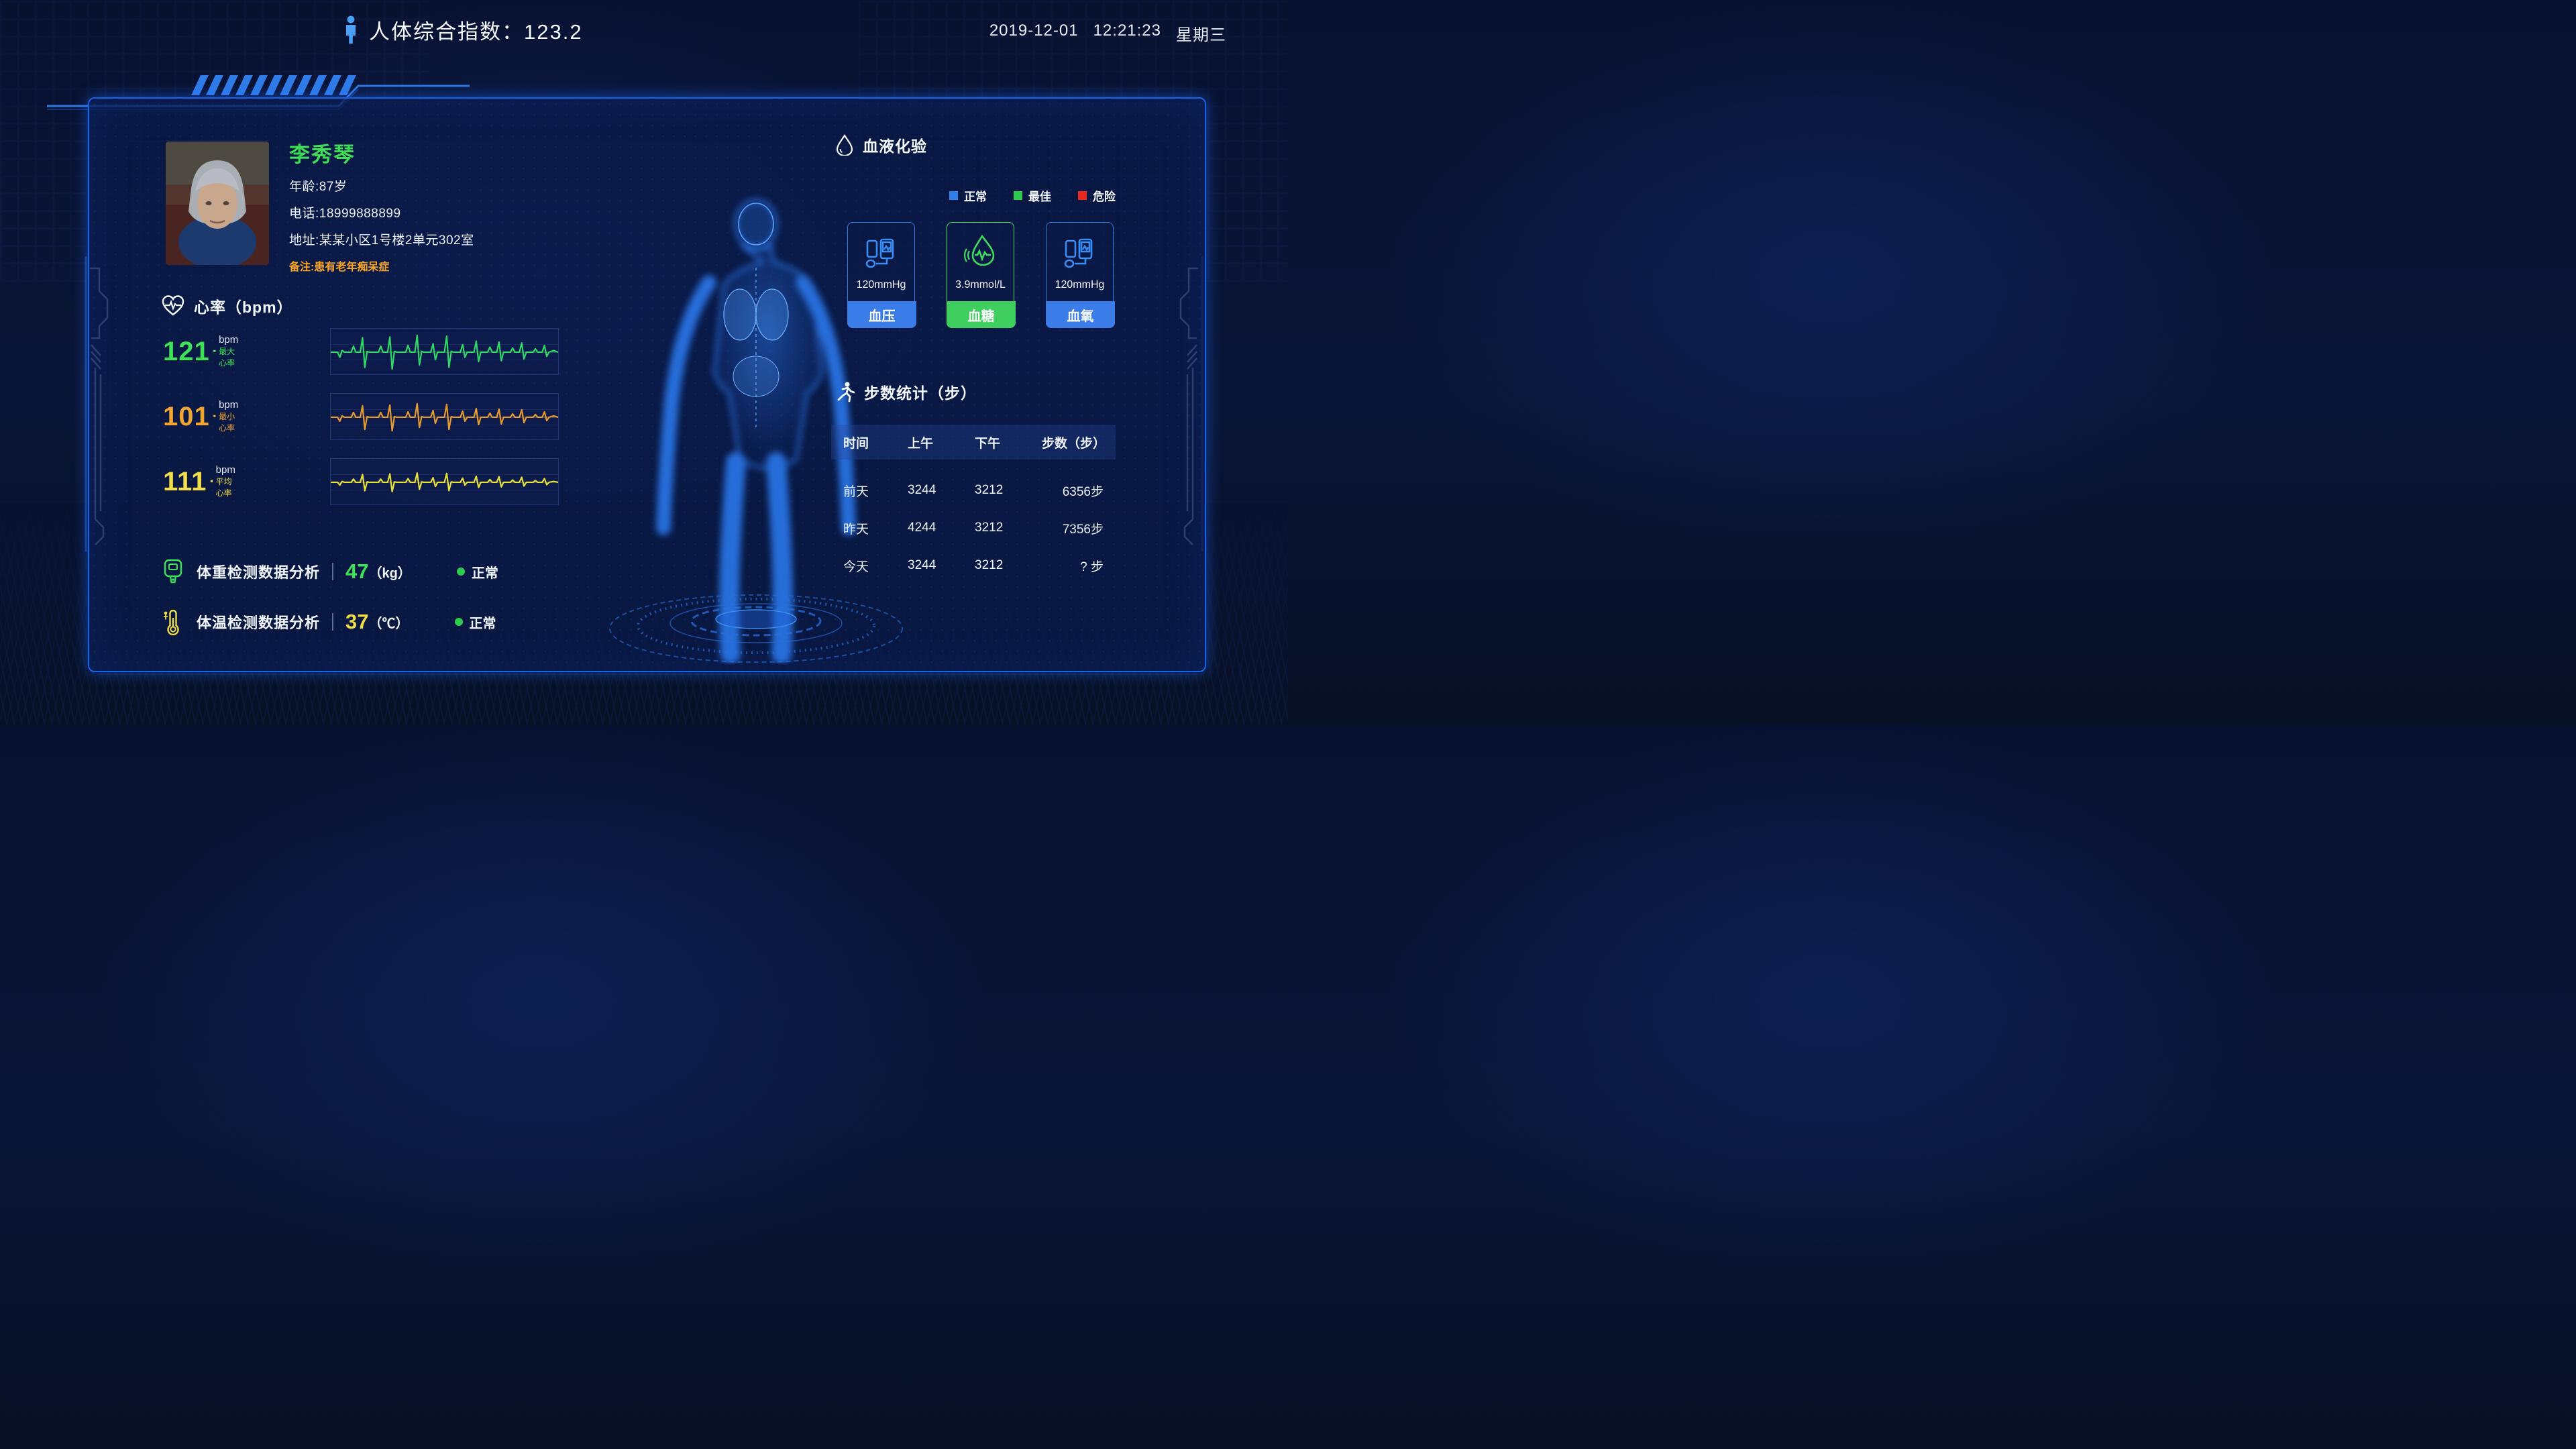 This screenshot has height=1449, width=2576. I want to click on blood-pressure-label: 血压, so click(881, 314).